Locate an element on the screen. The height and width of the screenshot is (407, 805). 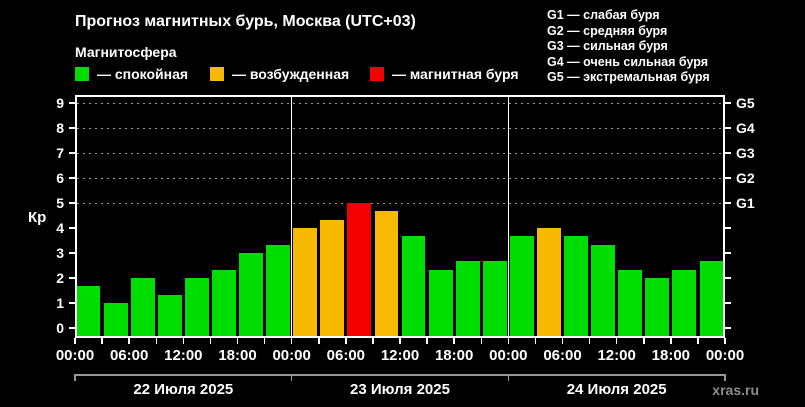
y-tick-label: 0 is located at coordinates (60, 328).